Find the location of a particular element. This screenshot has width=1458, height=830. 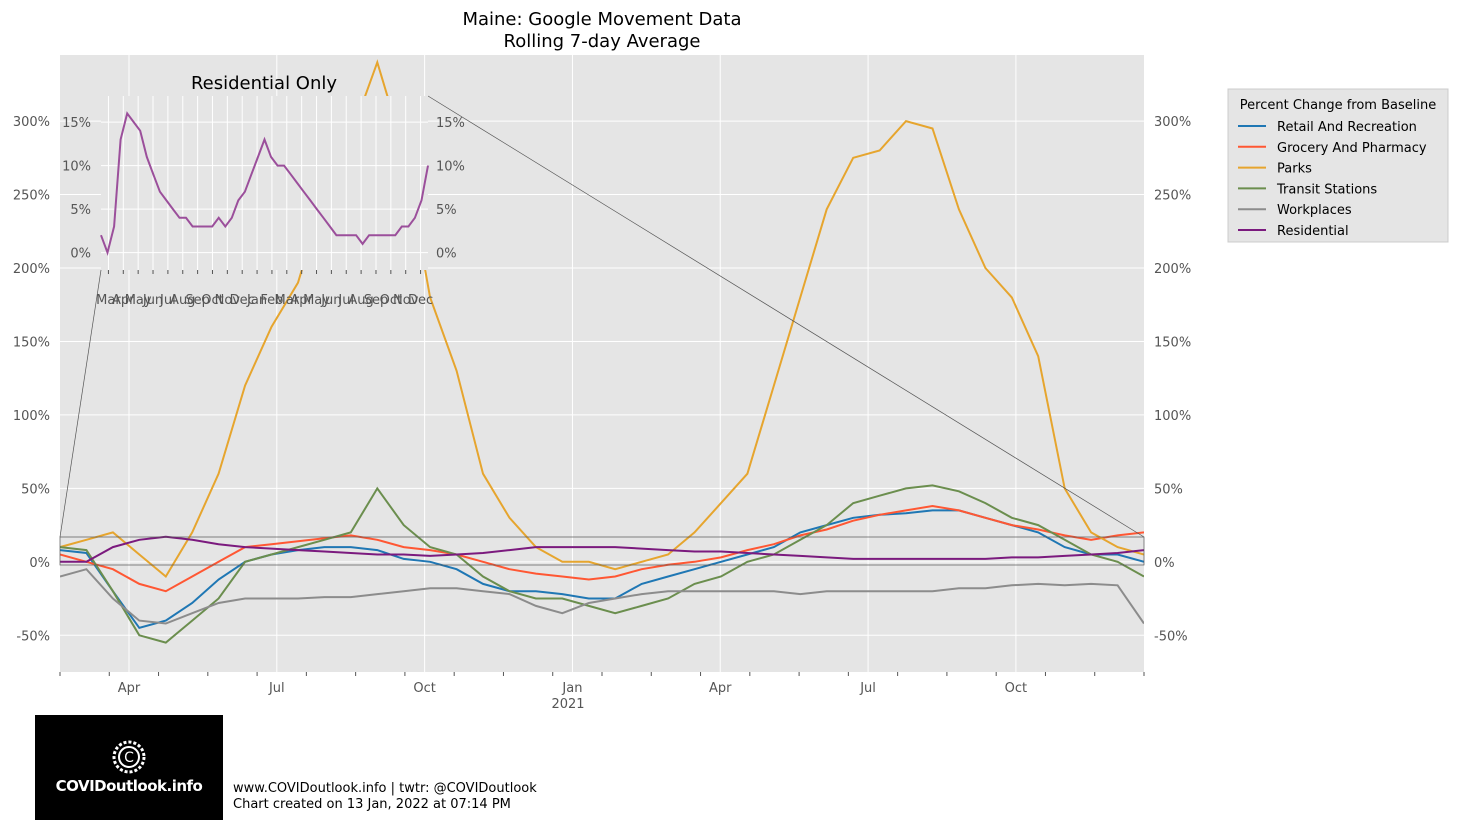

legend-box is located at coordinates (1338, 165).